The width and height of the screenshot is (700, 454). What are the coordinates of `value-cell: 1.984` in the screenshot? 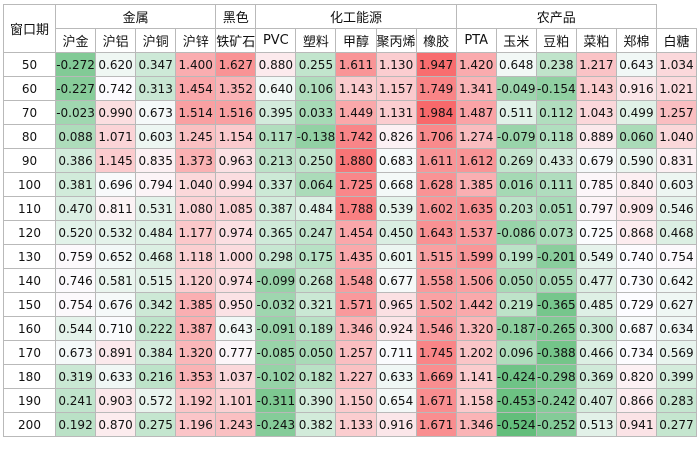 It's located at (436, 112).